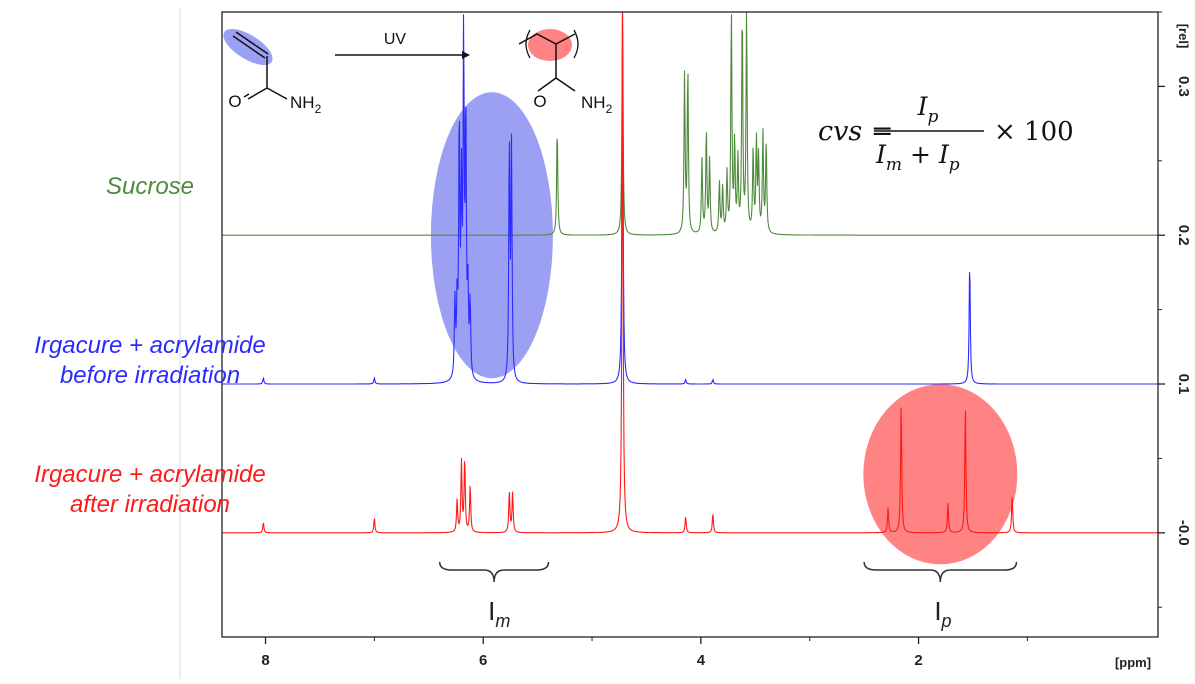  What do you see at coordinates (1183, 533) in the screenshot?
I see `y-tick-label-0: -0.0` at bounding box center [1183, 533].